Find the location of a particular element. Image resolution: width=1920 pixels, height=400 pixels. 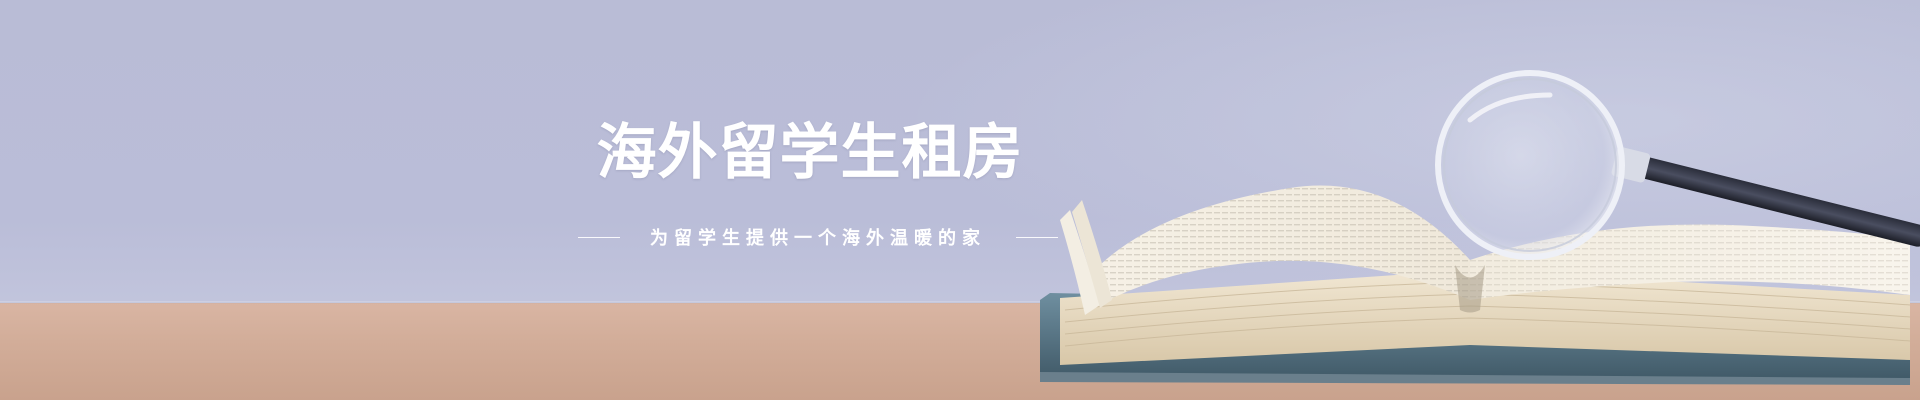

tagline-row: 为留学生提供一个海外温暖的家 is located at coordinates (818, 237).